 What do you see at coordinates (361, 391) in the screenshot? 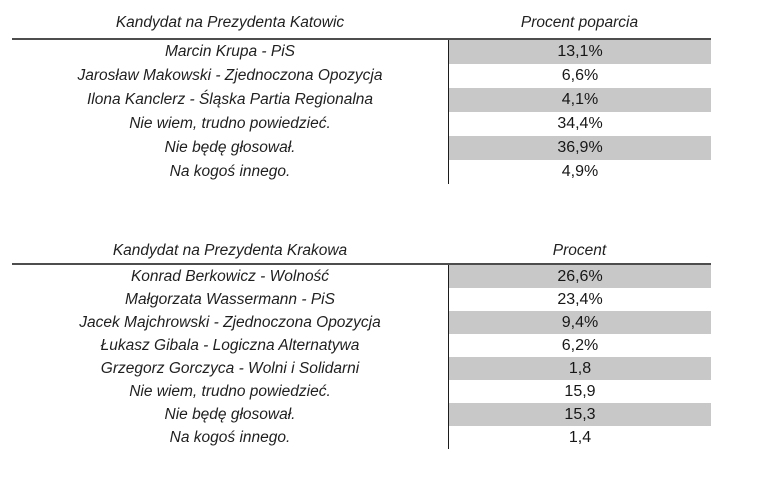
I see `table-row: Nie wiem, trudno powiedzieć. 15,9` at bounding box center [361, 391].